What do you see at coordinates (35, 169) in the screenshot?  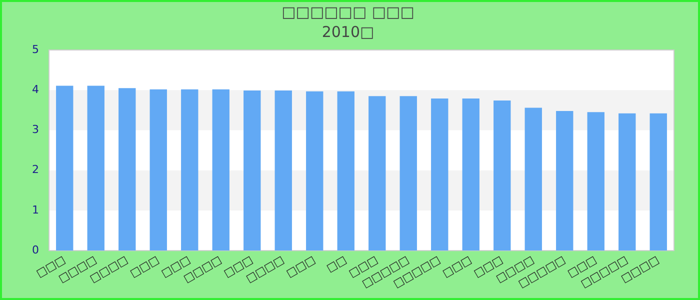 I see `y-tick-label: 2` at bounding box center [35, 169].